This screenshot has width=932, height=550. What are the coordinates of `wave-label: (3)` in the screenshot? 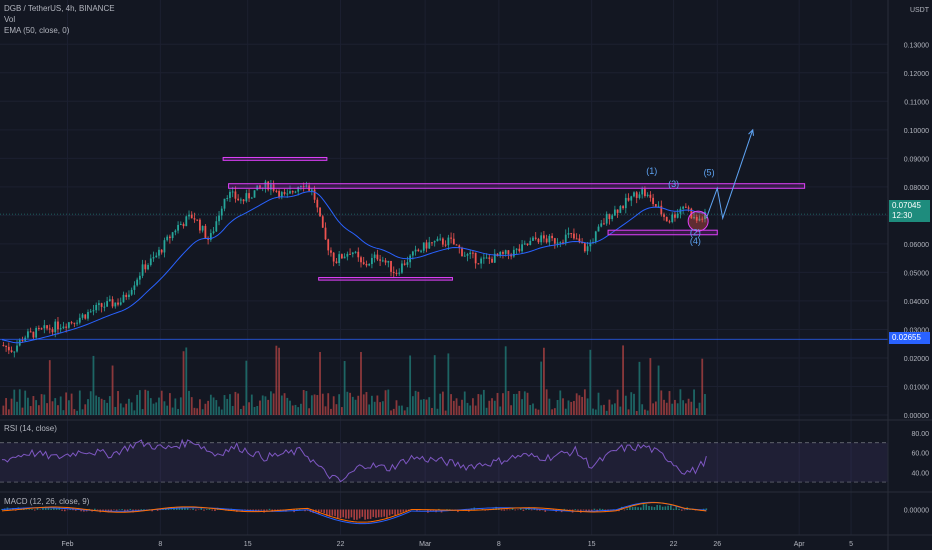 It's located at (673, 184).